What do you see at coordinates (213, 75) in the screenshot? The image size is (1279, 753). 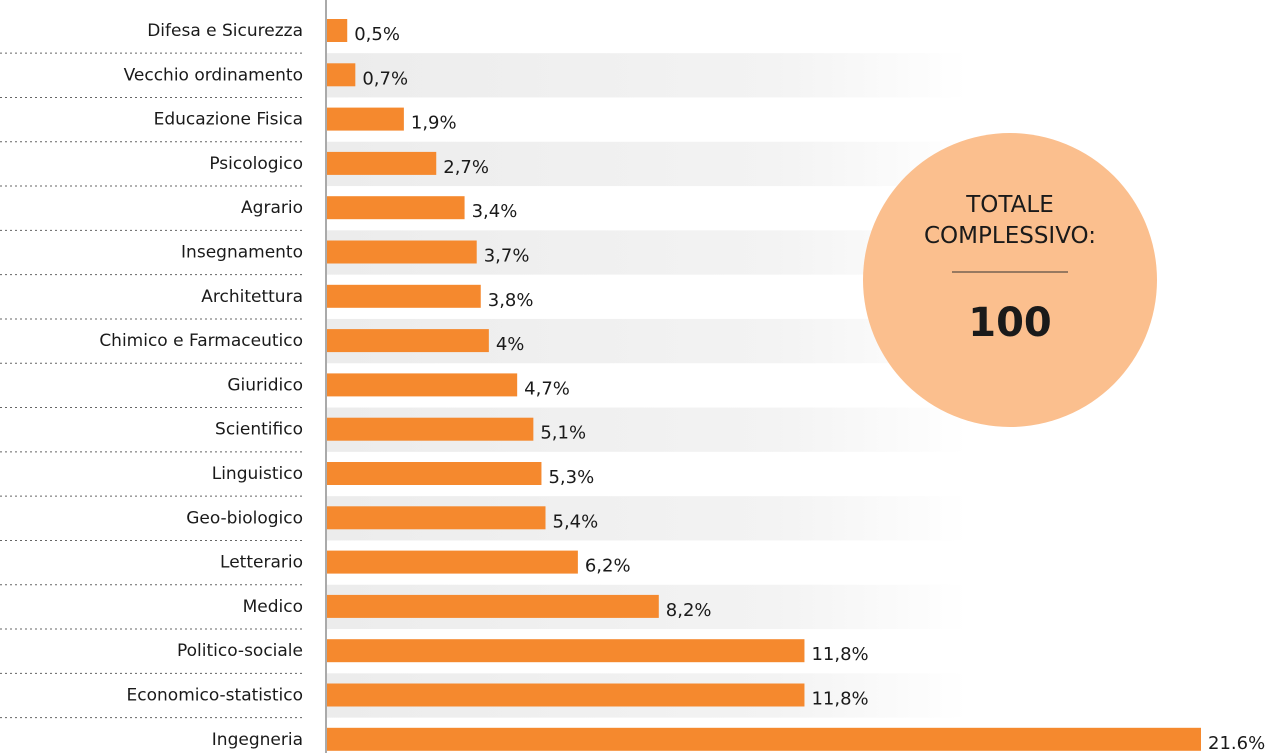 I see `category-label: Vecchio ordinamento` at bounding box center [213, 75].